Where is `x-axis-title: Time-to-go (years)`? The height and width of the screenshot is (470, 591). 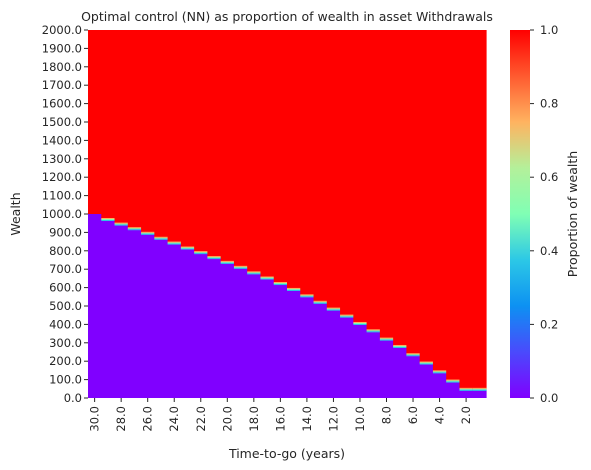
x-axis-title: Time-to-go (years) is located at coordinates (286, 453).